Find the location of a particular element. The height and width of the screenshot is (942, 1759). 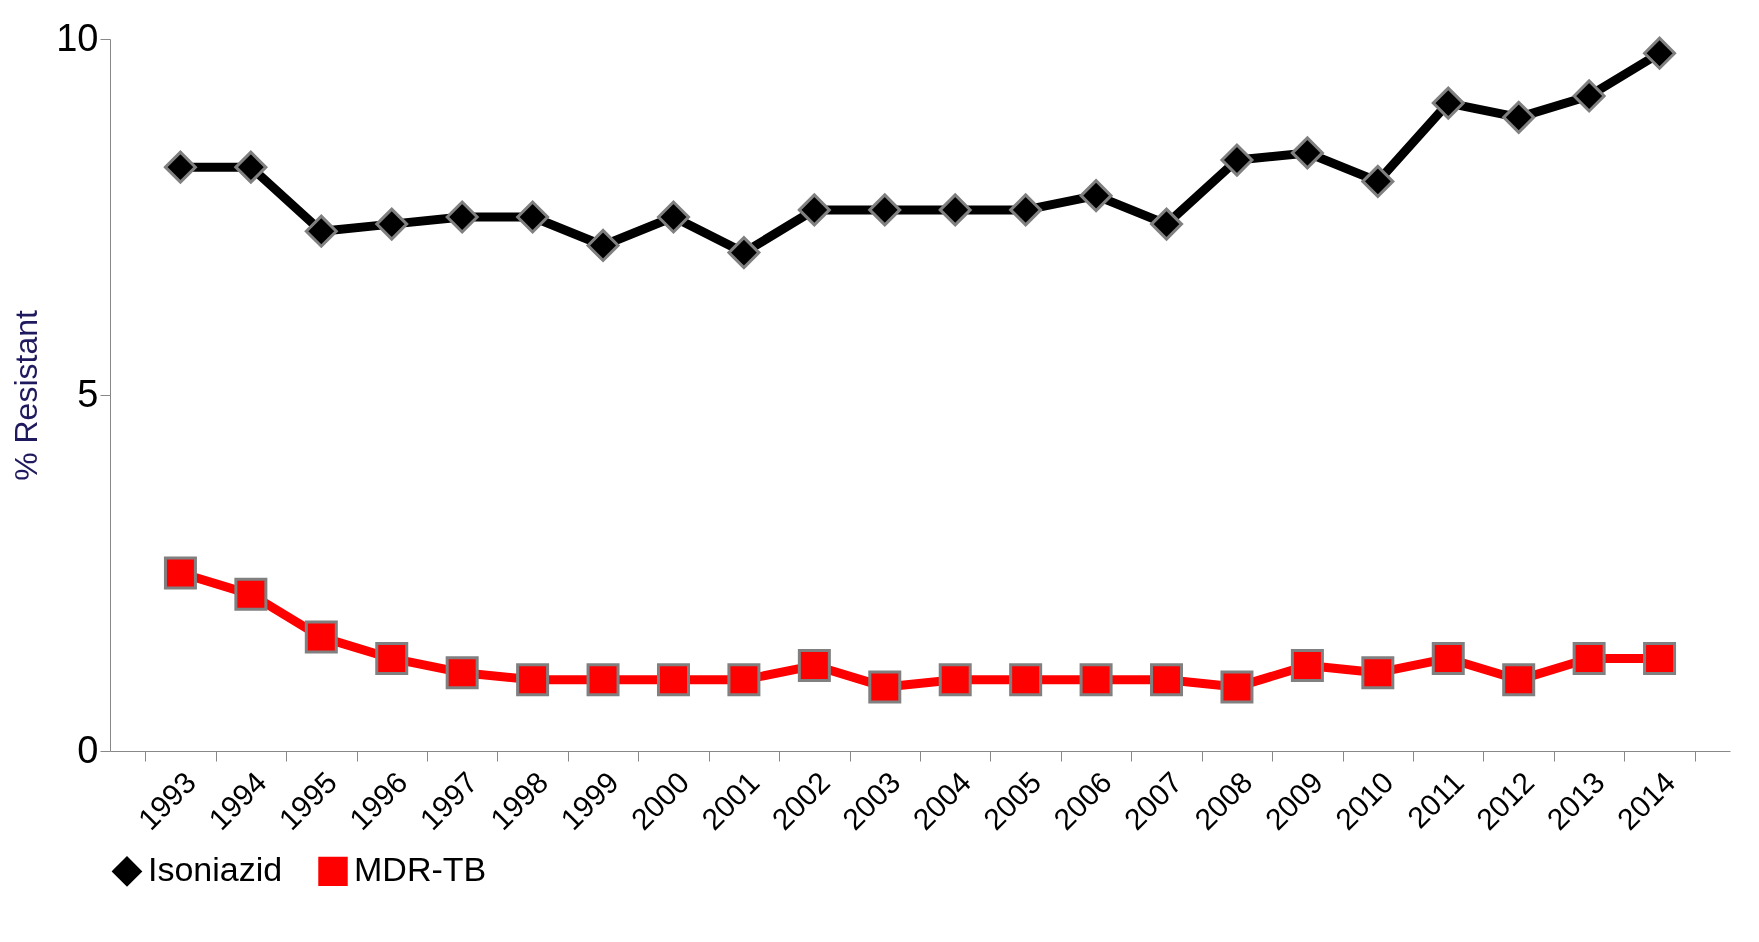

y-tick-label: 5 is located at coordinates (88, 393).